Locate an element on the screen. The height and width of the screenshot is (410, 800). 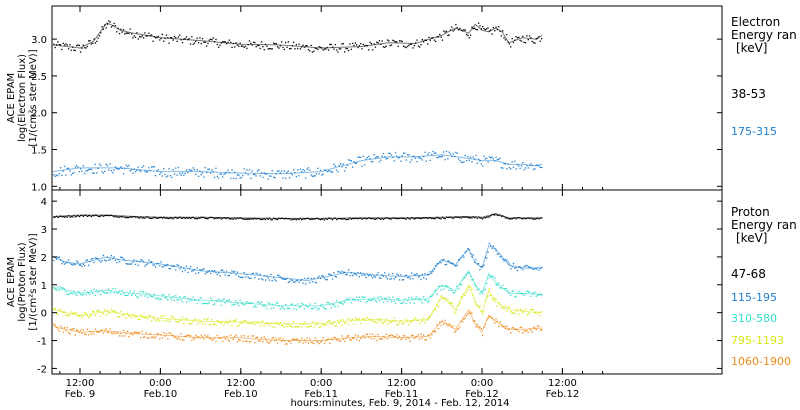
proton-ylabel-line-3: [1/(cm²s ster MeV)] is located at coordinates (33, 281).